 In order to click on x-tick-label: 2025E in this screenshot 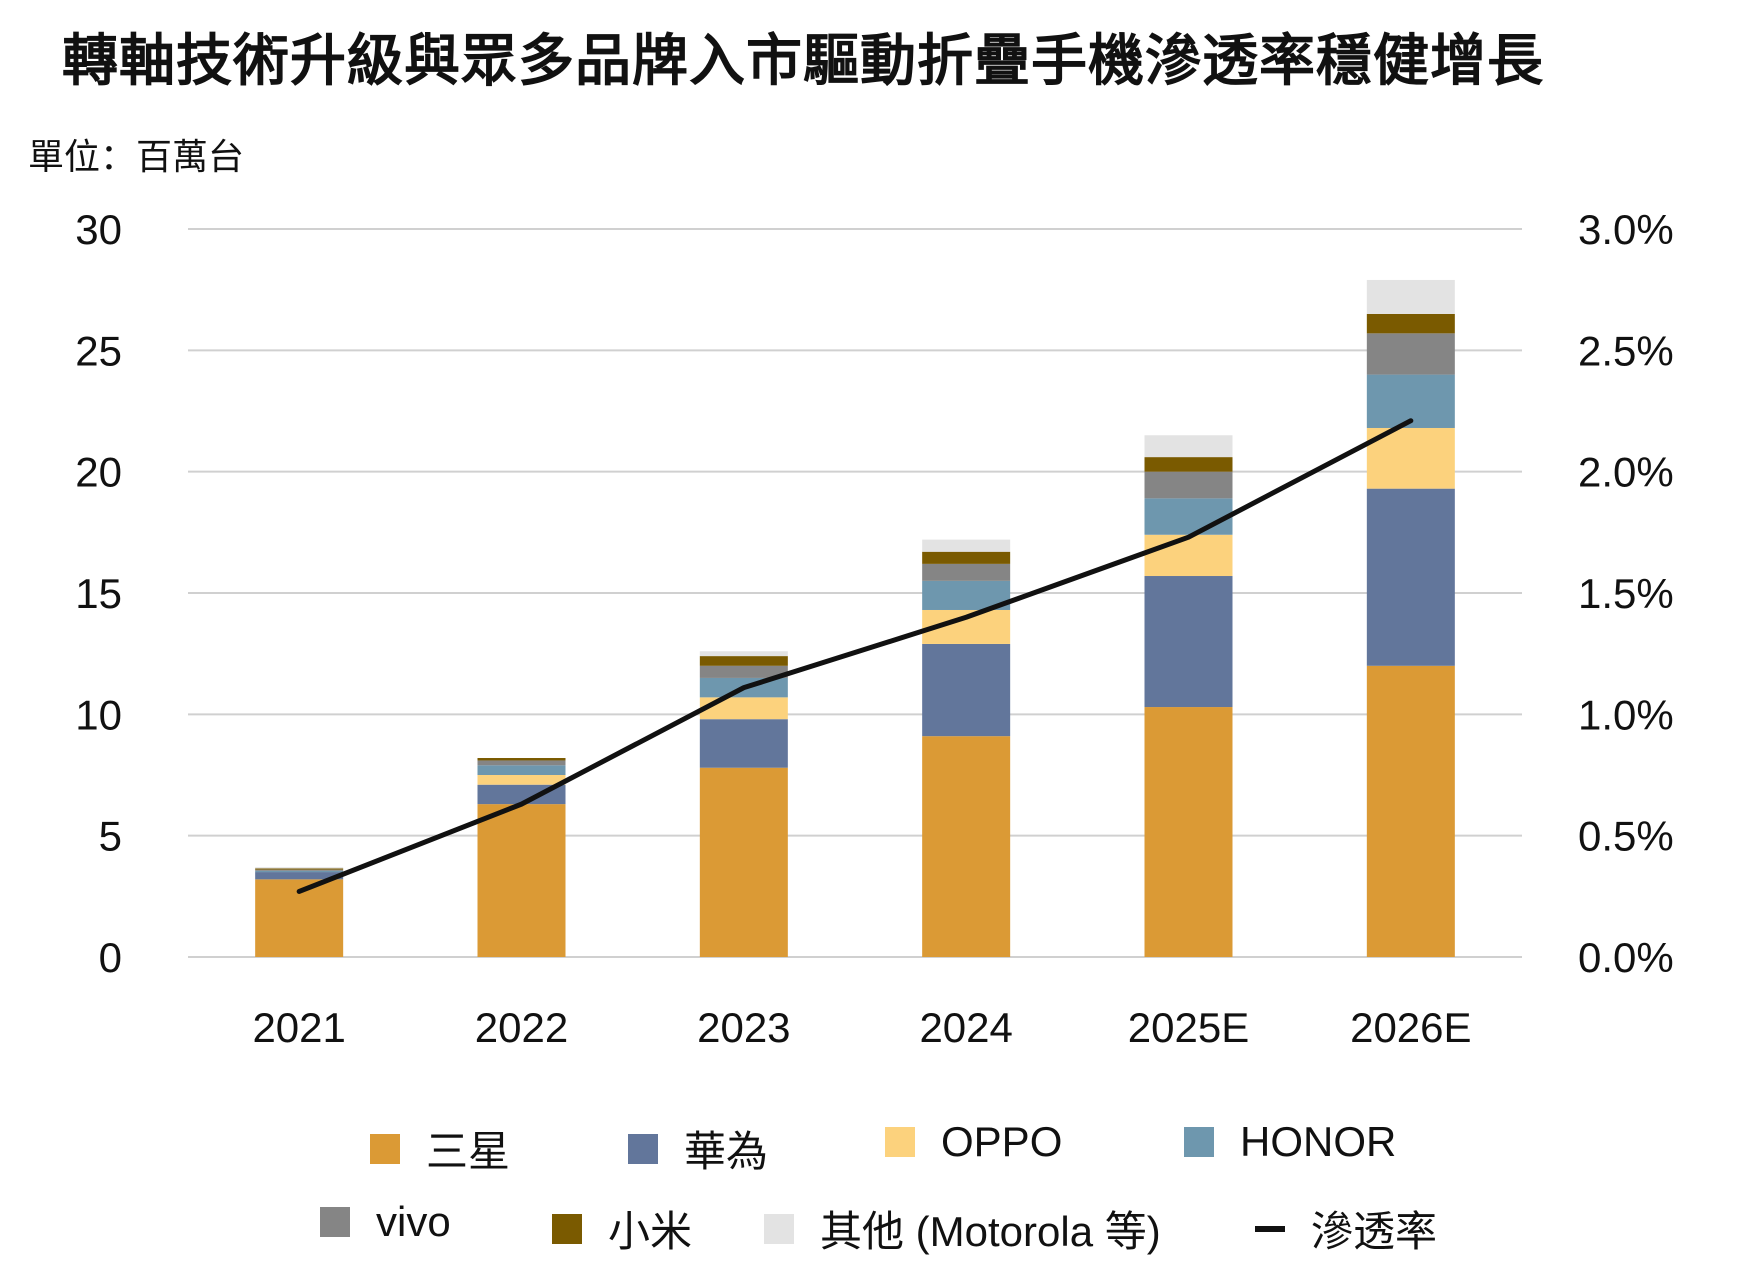, I will do `click(1188, 1027)`.